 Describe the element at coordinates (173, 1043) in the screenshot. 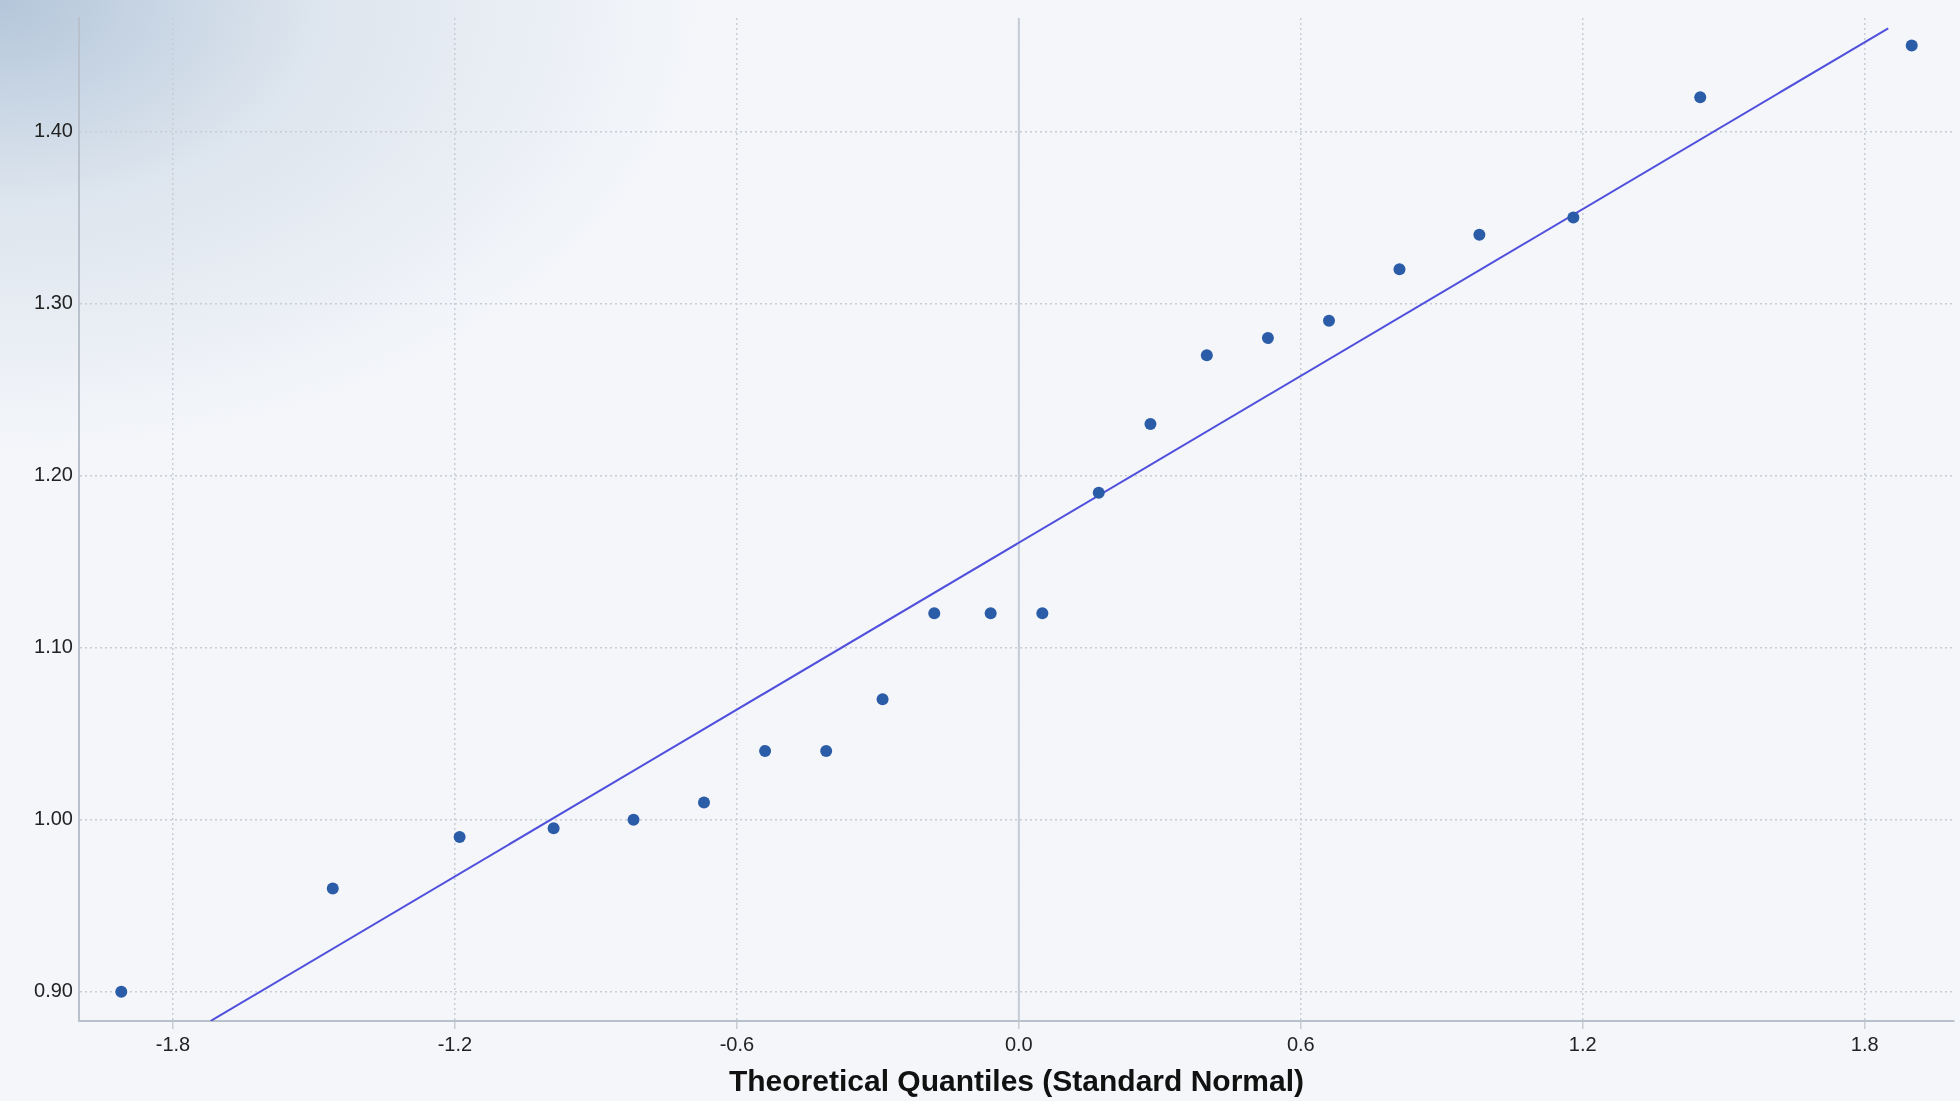

I see `x-tick-label: -1.8` at that location.